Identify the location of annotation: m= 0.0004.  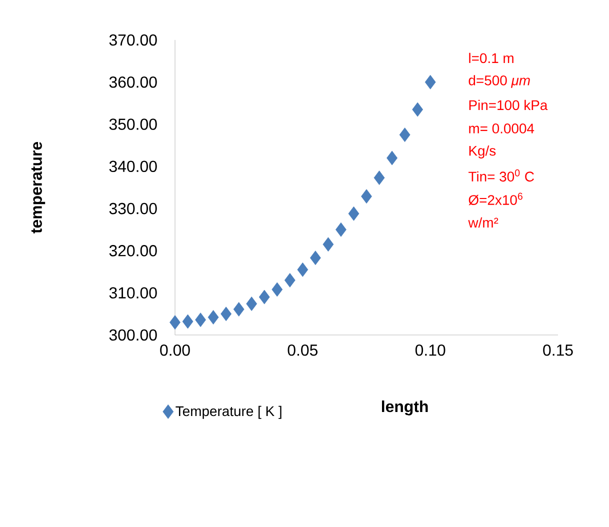
(501, 129).